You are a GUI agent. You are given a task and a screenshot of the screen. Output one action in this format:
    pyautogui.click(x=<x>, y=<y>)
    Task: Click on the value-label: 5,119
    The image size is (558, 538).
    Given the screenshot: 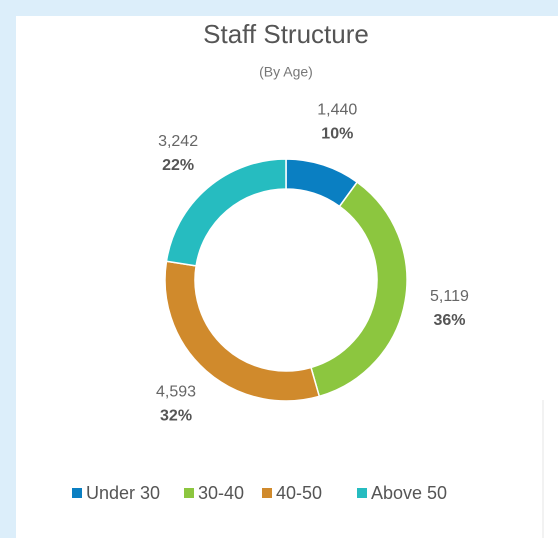 What is the action you would take?
    pyautogui.click(x=449, y=296)
    